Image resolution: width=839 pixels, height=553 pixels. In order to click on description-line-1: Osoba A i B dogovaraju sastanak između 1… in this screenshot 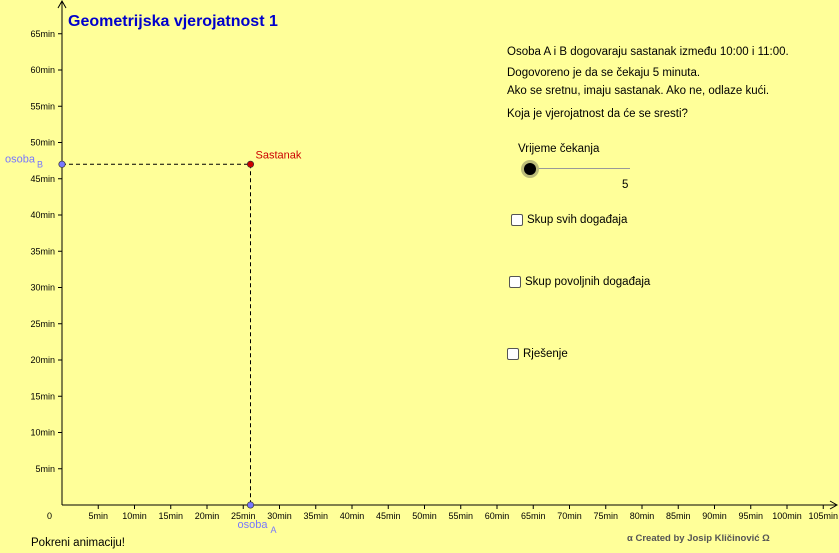, I will do `click(648, 52)`.